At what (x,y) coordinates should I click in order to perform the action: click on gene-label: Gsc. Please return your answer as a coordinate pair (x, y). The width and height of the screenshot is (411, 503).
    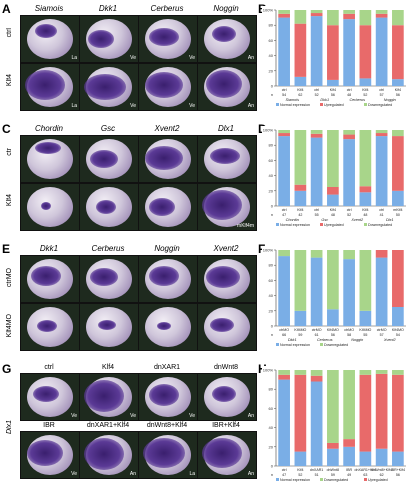
    Looking at the image, I should click on (108, 128).